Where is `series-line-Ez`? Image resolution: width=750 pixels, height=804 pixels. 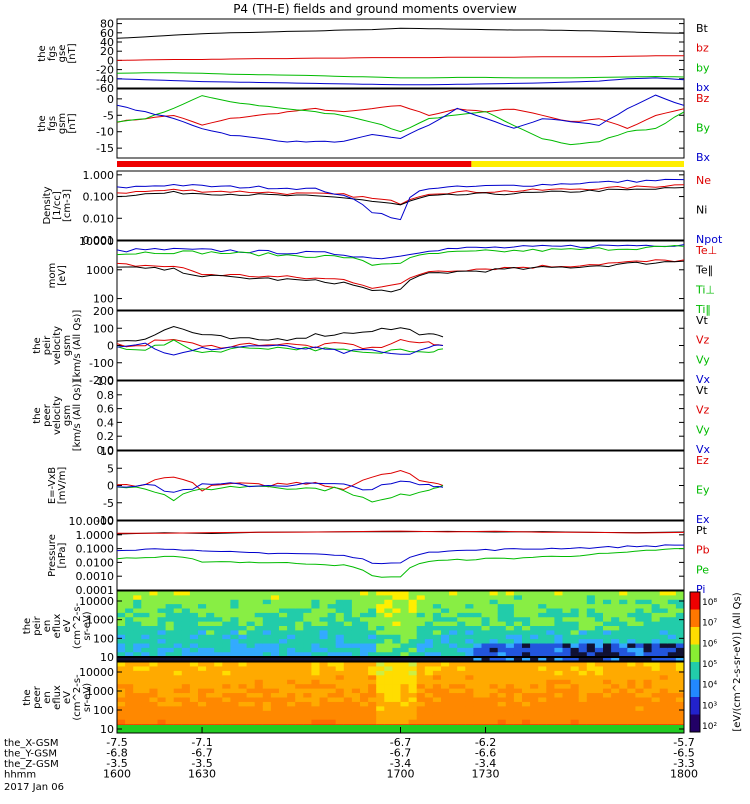 series-line-Ez is located at coordinates (280, 480).